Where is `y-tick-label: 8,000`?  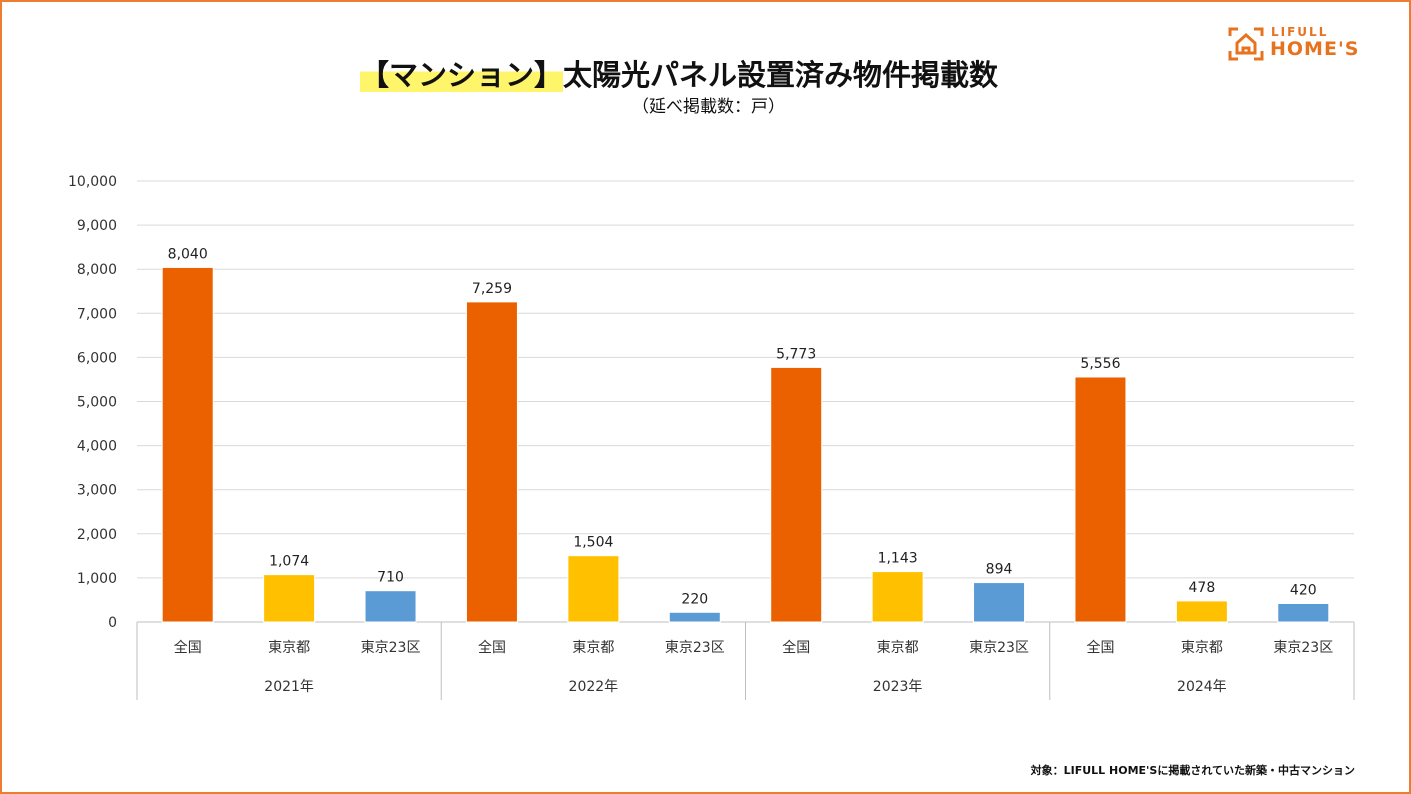 y-tick-label: 8,000 is located at coordinates (97, 270).